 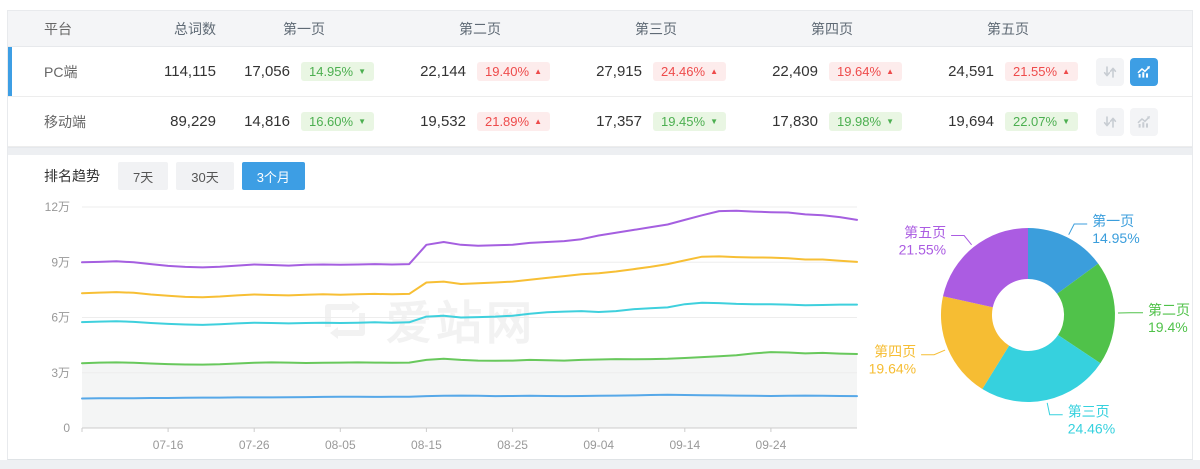 What do you see at coordinates (598, 445) in the screenshot?
I see `svg-text: 09-04` at bounding box center [598, 445].